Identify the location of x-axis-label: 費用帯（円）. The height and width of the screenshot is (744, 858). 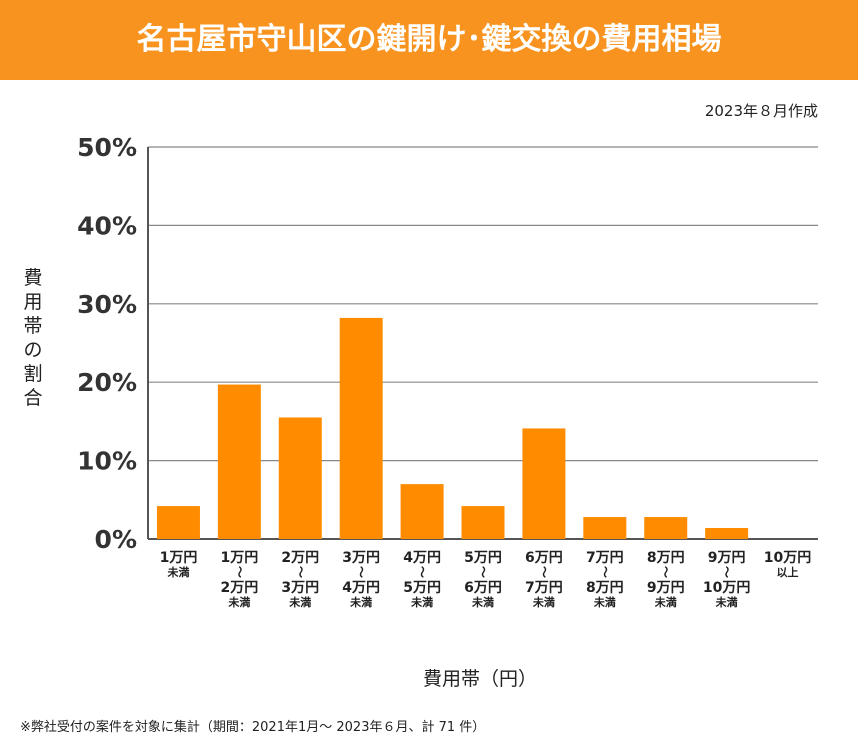
(479, 679).